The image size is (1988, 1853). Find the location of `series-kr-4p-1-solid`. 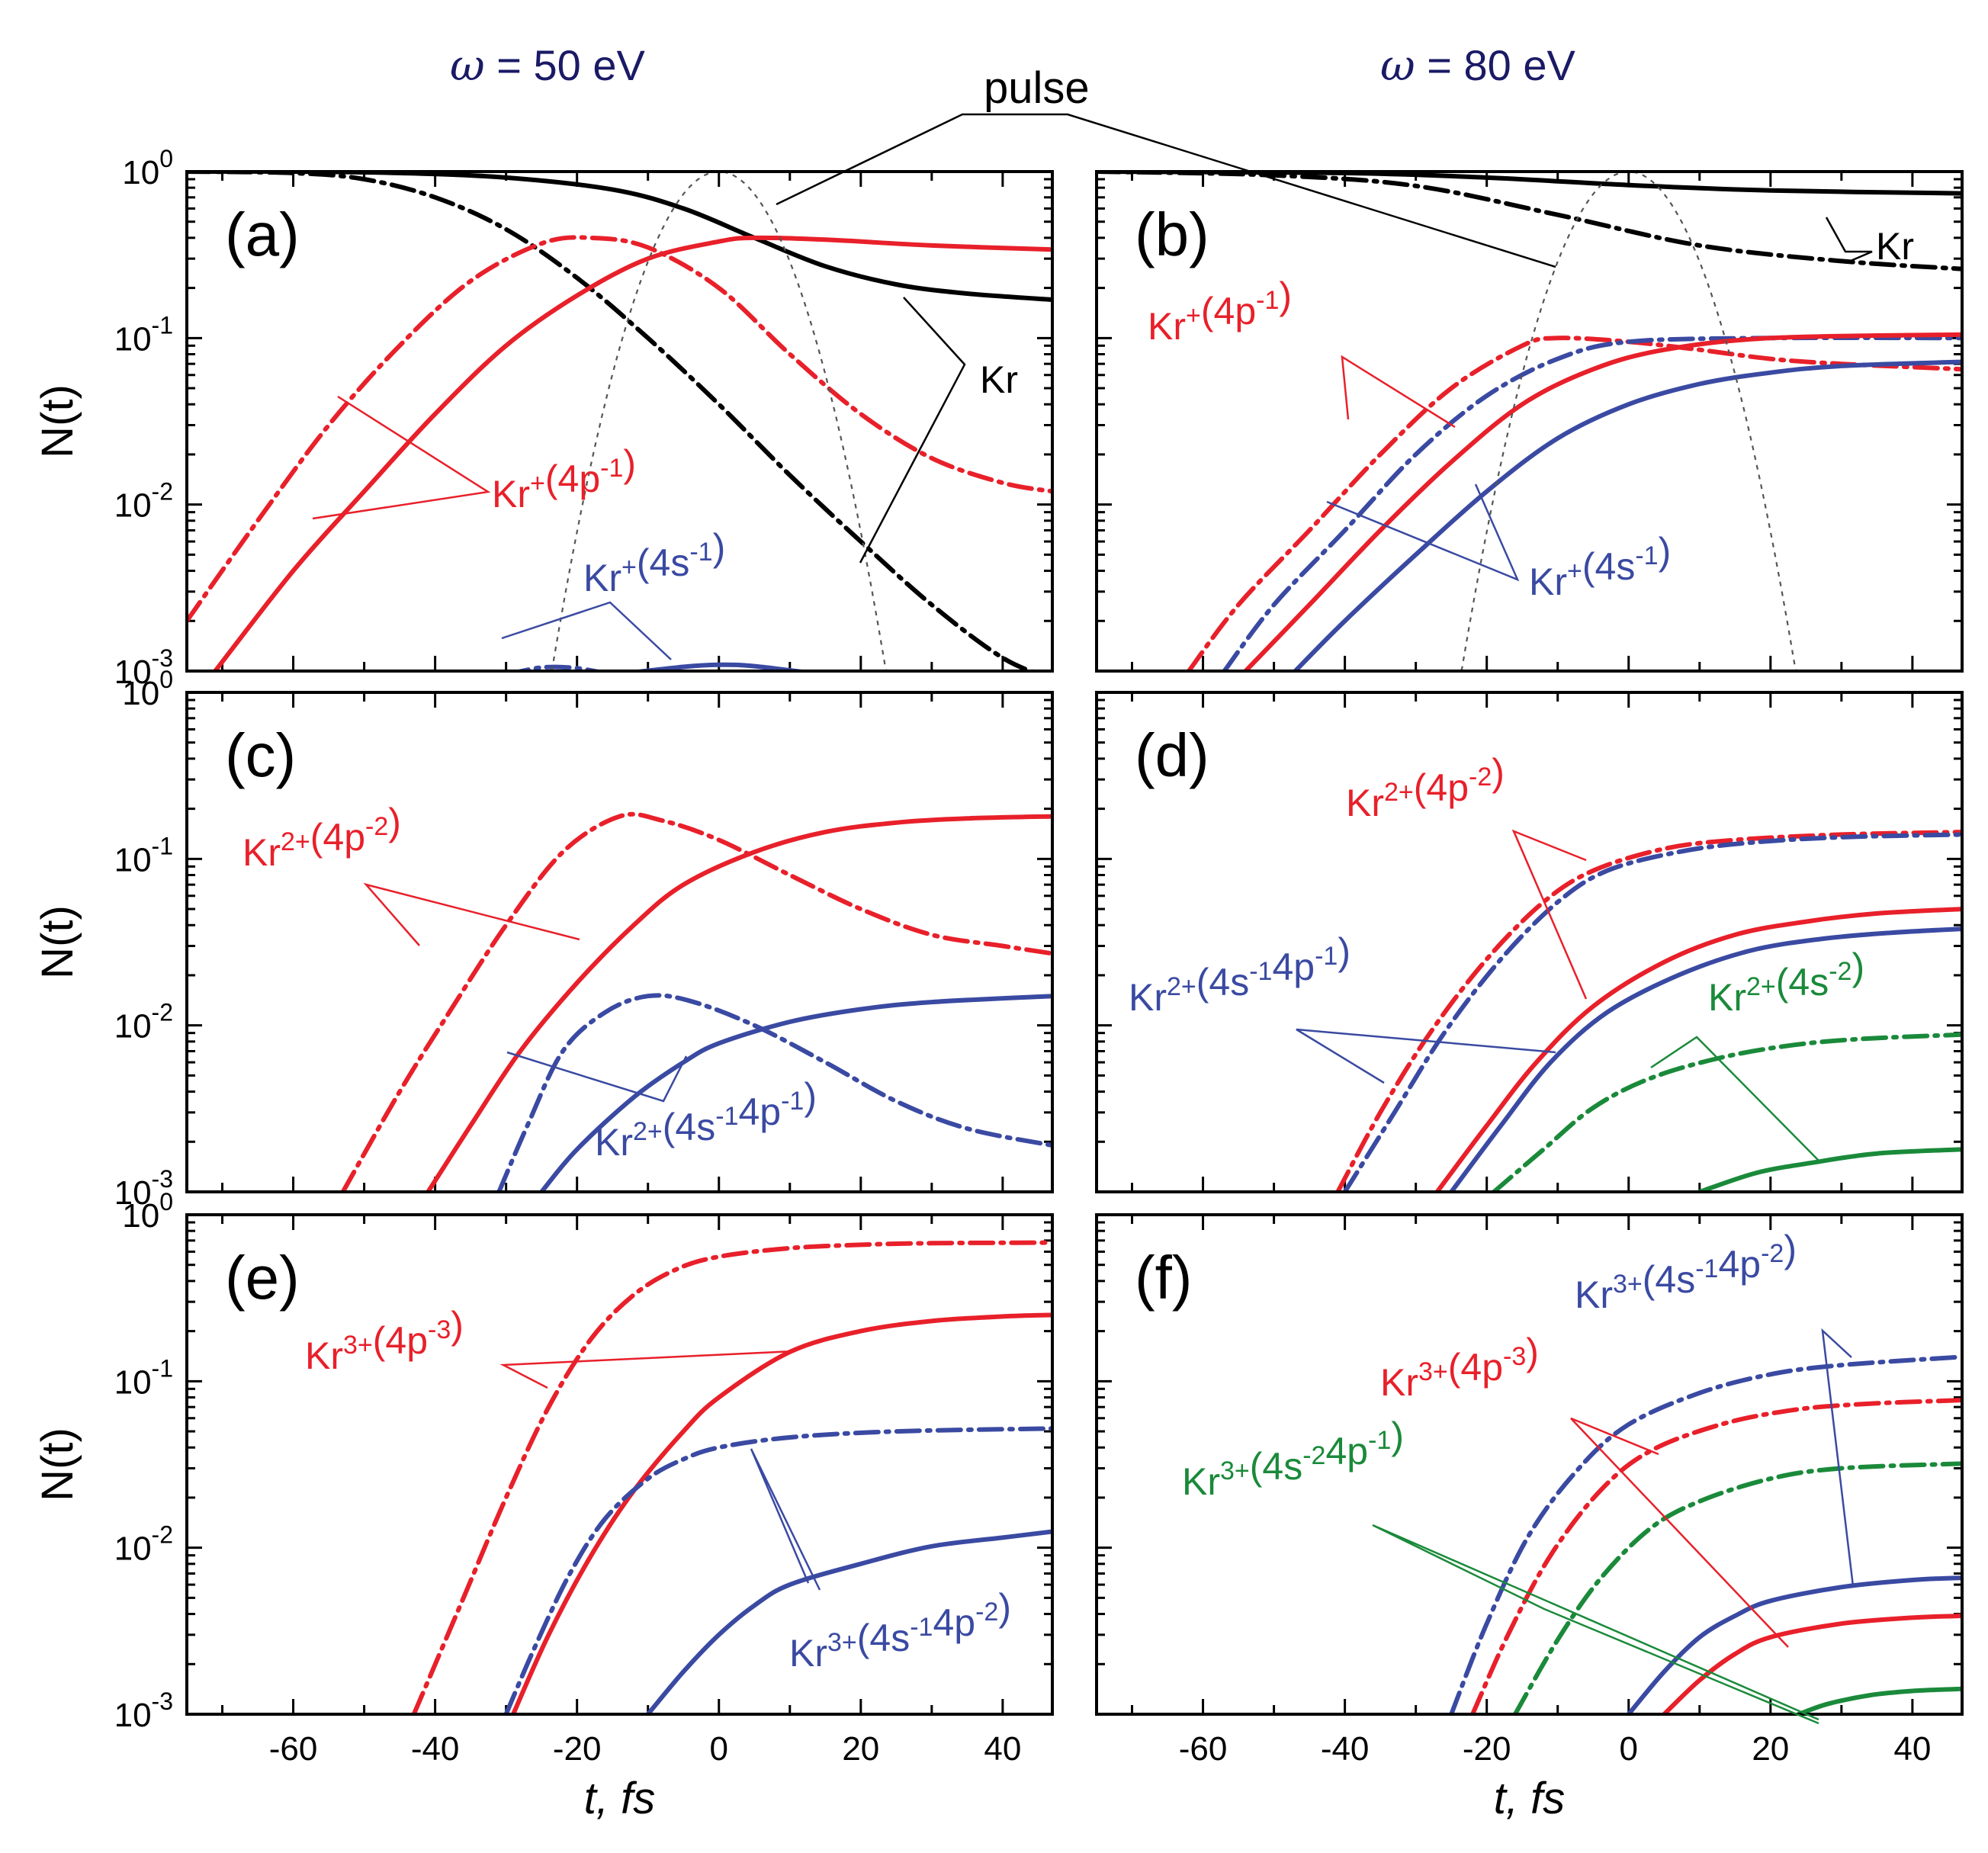

series-kr-4p-1-solid is located at coordinates (1603, 501).